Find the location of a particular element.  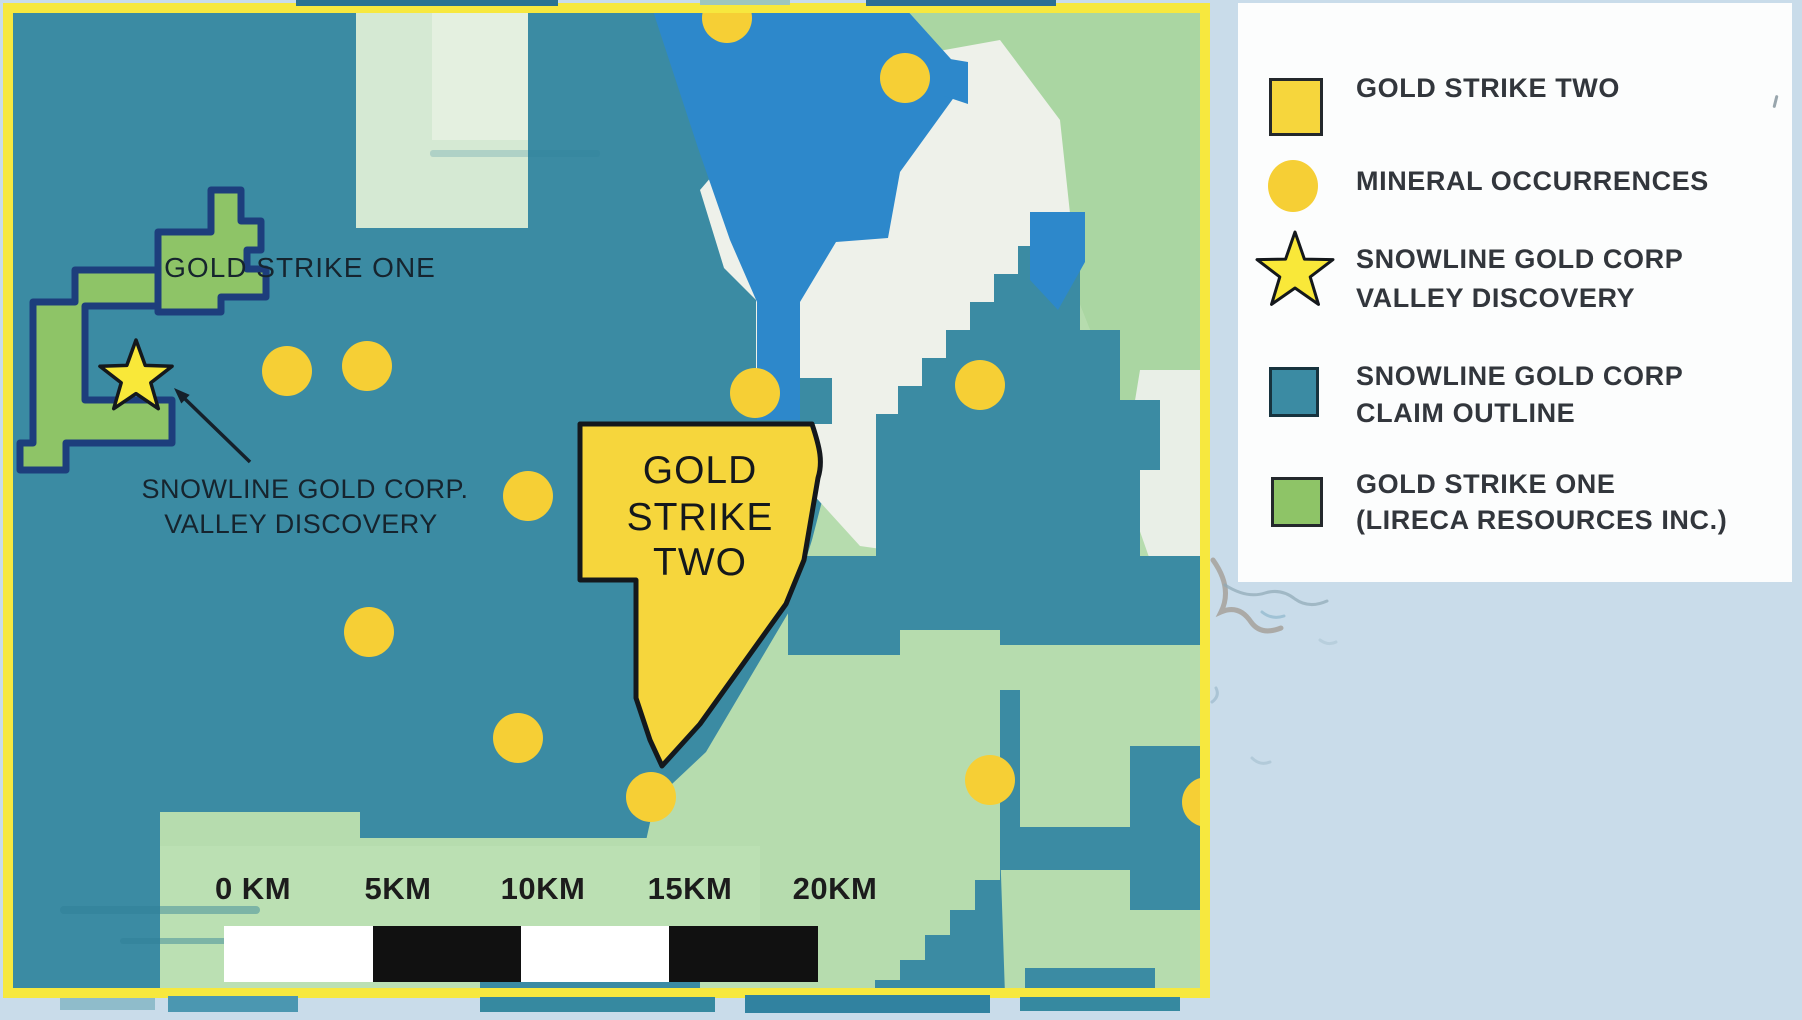

scale-bar: 0 KM 5KM 10KM 15KM 20KM is located at coordinates (546, 926).